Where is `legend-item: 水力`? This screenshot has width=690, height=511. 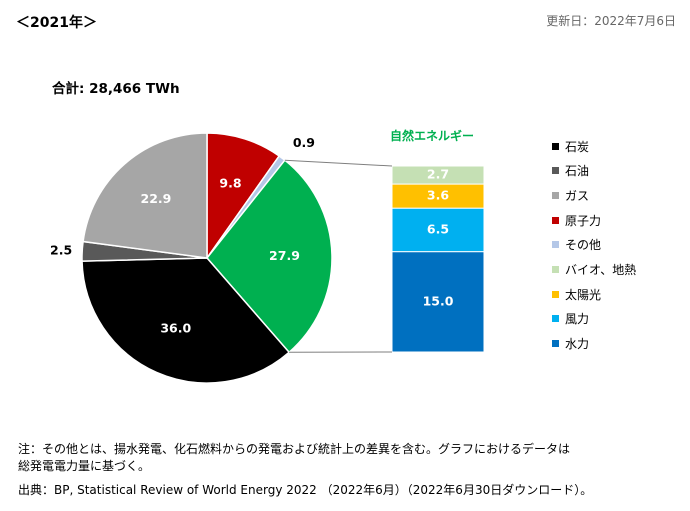
legend-item: 水力 is located at coordinates (570, 344).